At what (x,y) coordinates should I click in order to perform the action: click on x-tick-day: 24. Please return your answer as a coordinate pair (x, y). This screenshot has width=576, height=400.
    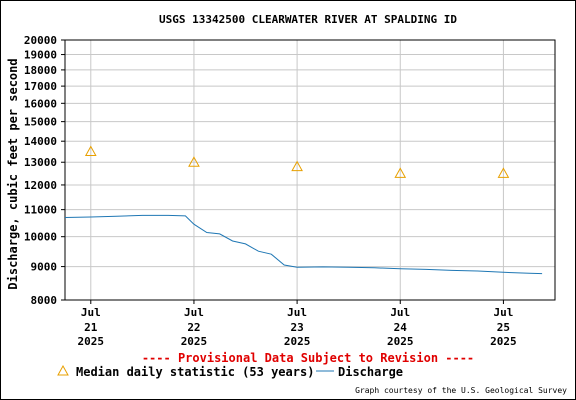
    Looking at the image, I should click on (401, 327).